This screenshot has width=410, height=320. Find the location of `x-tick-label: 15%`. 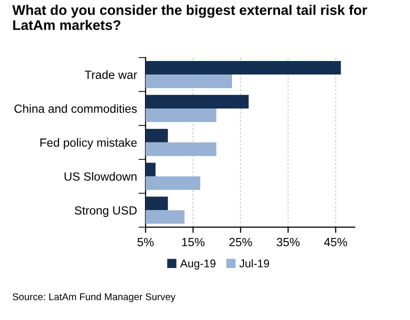

x-tick-label: 15% is located at coordinates (193, 242).